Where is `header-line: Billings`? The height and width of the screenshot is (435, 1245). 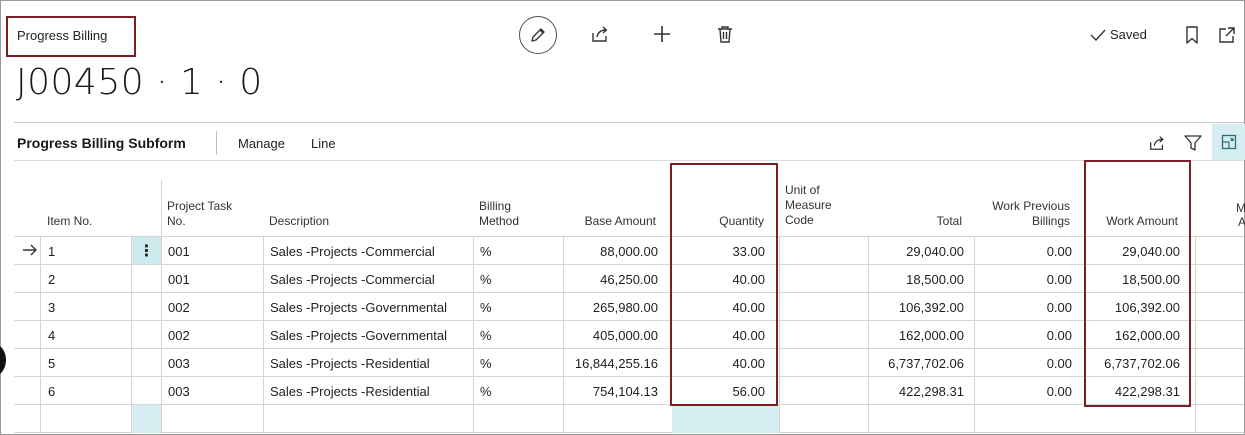 header-line: Billings is located at coordinates (1050, 221).